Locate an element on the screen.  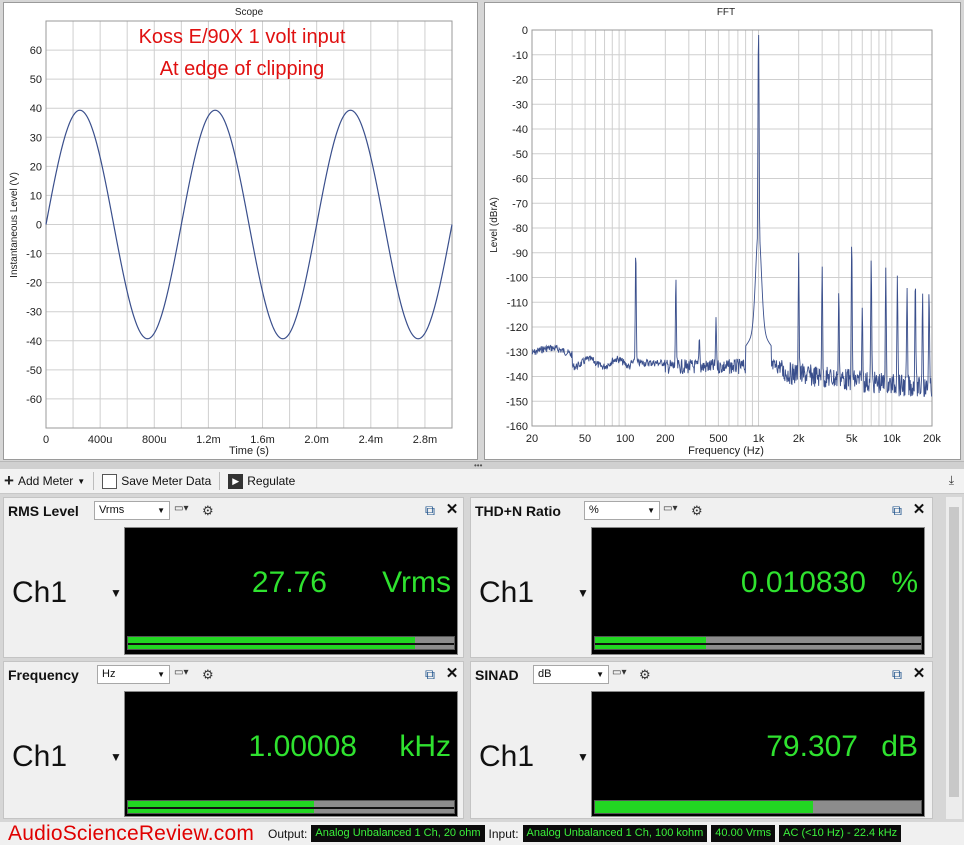
meter-unit: Vrms is located at coordinates (416, 582).